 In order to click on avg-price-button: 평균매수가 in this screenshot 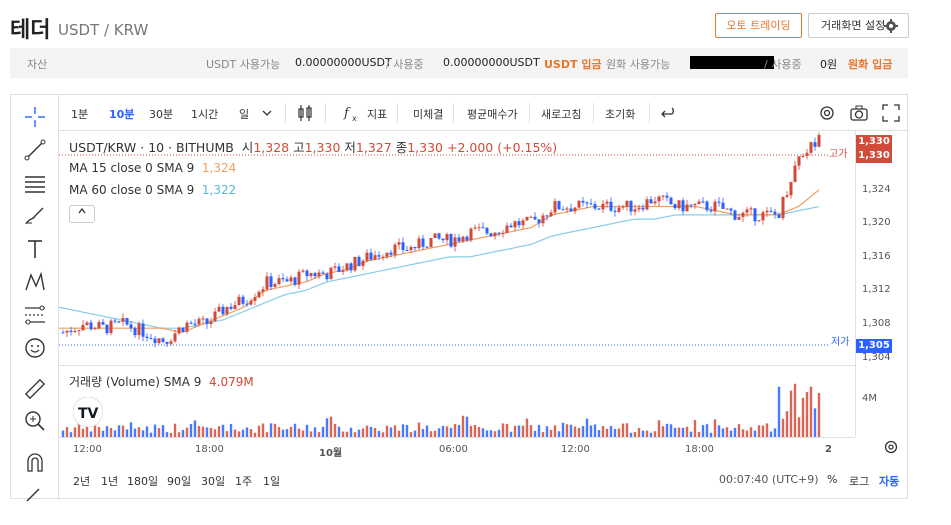, I will do `click(492, 114)`.